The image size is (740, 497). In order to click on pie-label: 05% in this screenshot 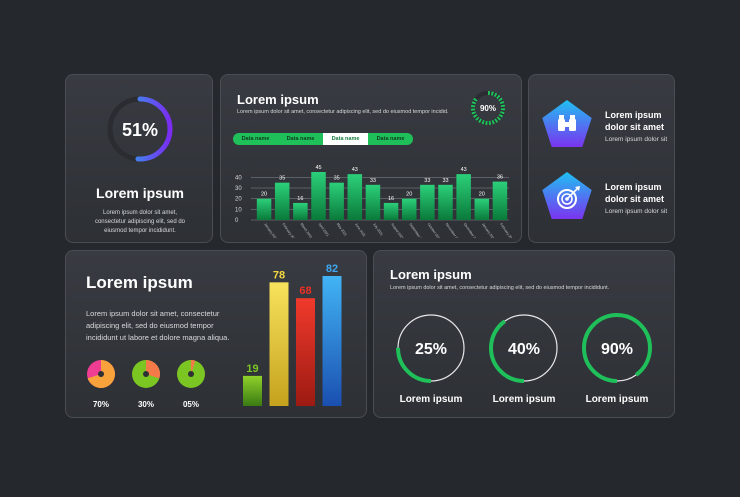, I will do `click(190, 404)`.